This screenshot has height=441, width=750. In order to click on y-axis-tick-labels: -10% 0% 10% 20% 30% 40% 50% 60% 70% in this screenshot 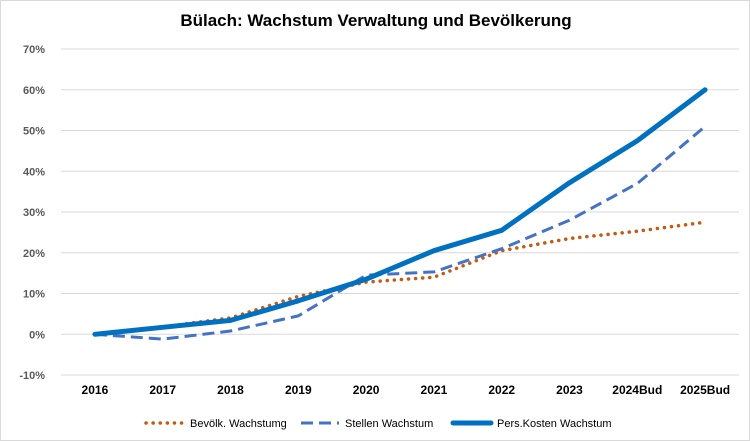, I will do `click(32, 213)`.